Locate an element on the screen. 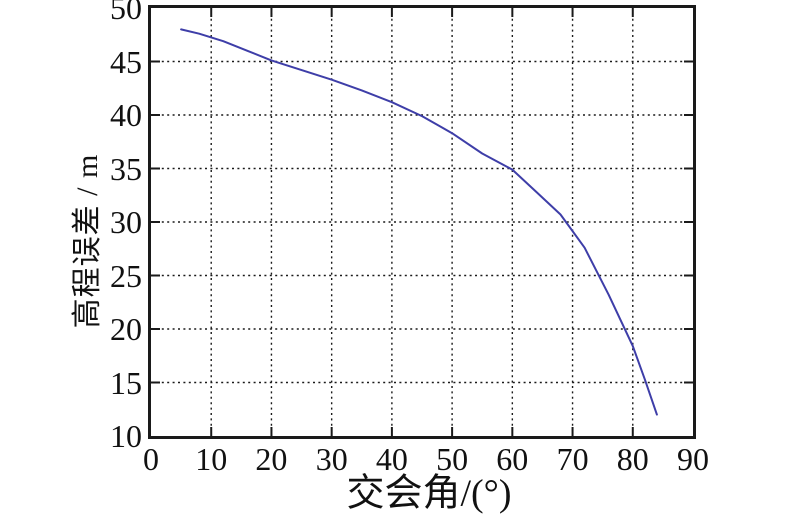  y-axis-title: 高程误差 / m is located at coordinates (87, 241).